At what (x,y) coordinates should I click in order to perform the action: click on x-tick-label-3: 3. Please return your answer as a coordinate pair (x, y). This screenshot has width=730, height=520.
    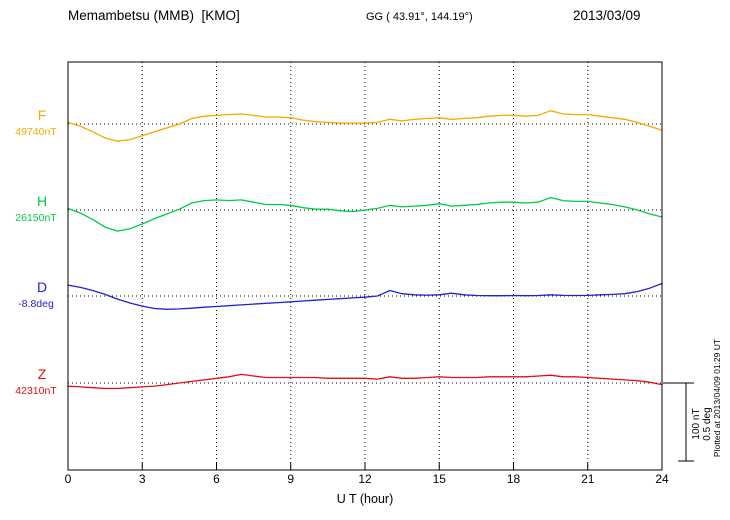
    Looking at the image, I should click on (142, 479).